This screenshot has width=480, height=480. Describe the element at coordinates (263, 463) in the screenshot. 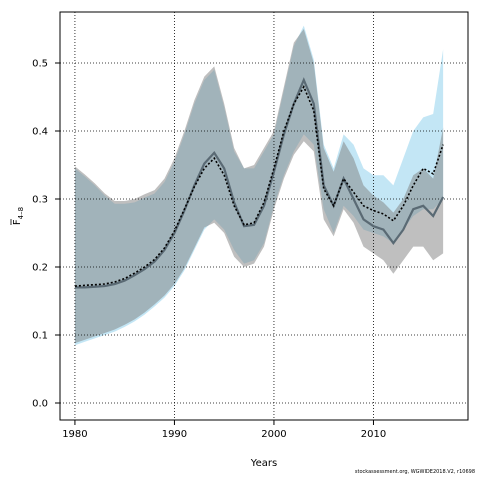

I see `x-axis-title: Years` at that location.